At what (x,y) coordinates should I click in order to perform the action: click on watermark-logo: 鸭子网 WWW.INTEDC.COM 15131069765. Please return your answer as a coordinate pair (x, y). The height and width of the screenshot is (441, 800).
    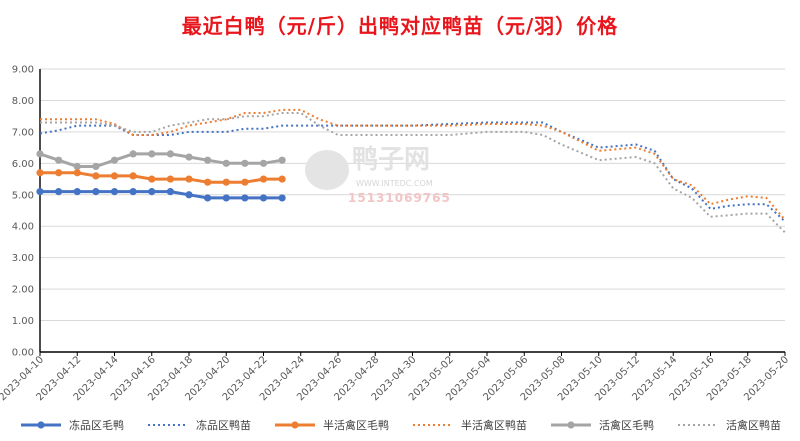
    Looking at the image, I should click on (378, 175).